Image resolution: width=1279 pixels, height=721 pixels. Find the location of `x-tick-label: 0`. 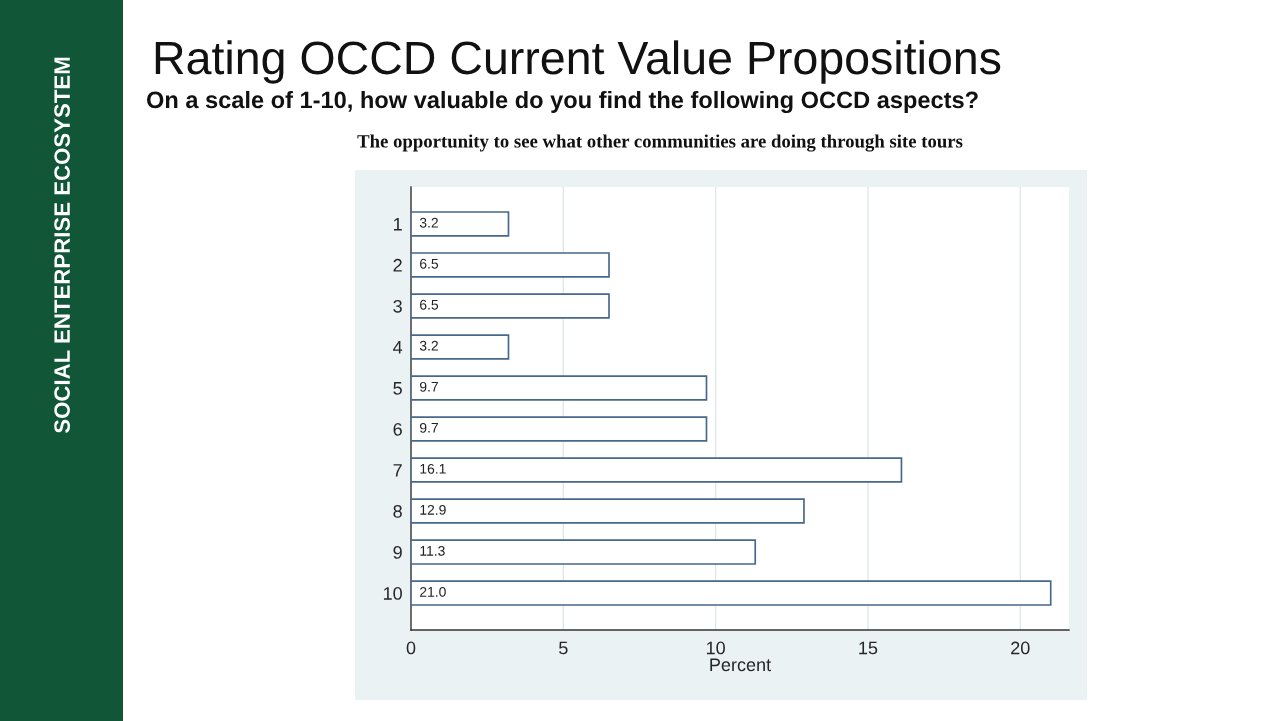

x-tick-label: 0 is located at coordinates (411, 648).